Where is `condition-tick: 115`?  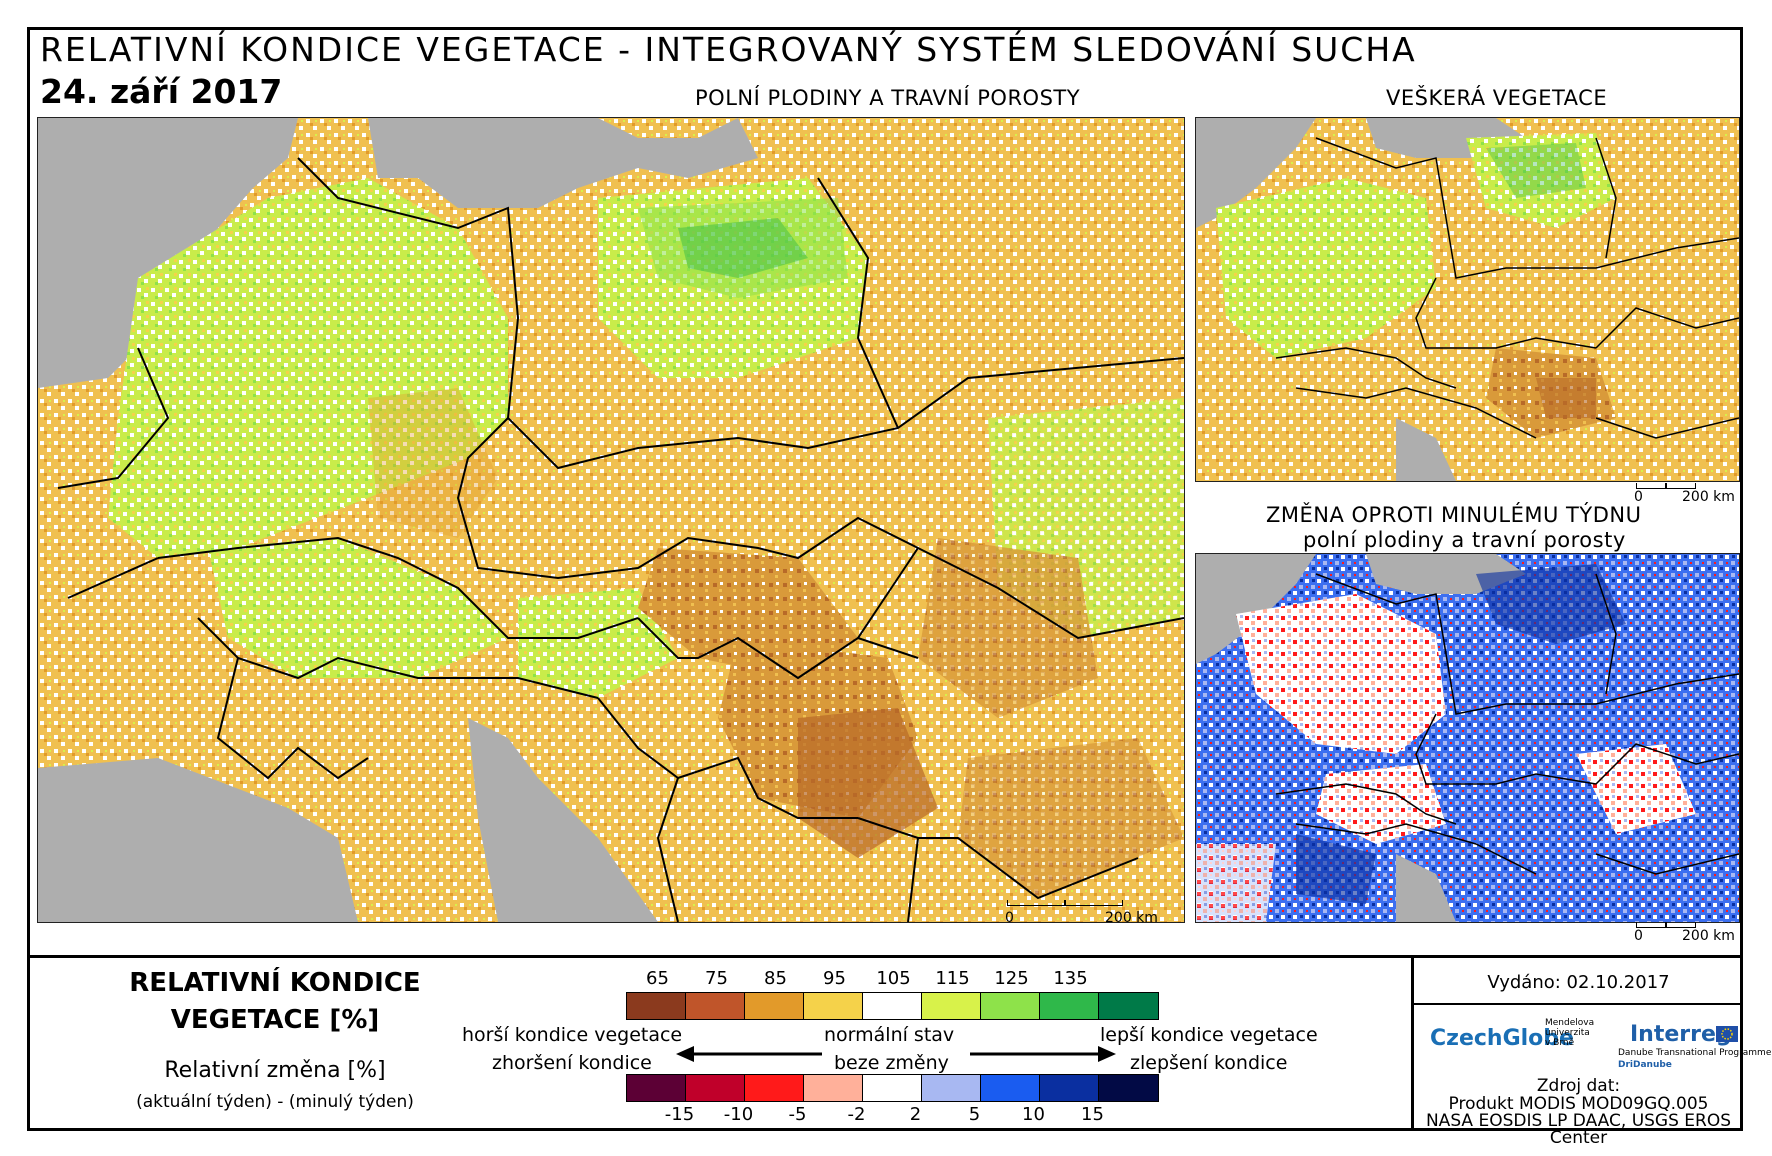 condition-tick: 115 is located at coordinates (952, 978).